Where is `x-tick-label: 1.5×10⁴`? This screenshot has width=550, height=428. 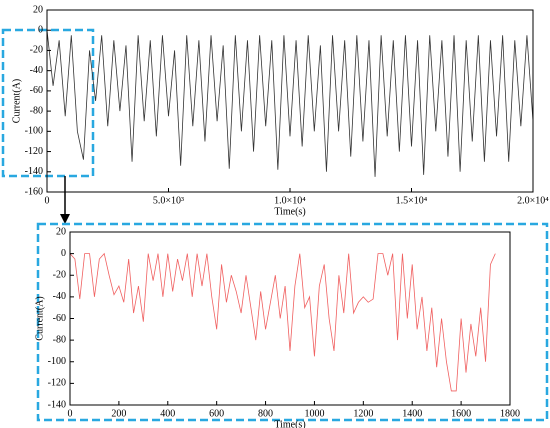
x-tick-label: 1.5×10⁴ is located at coordinates (412, 200).